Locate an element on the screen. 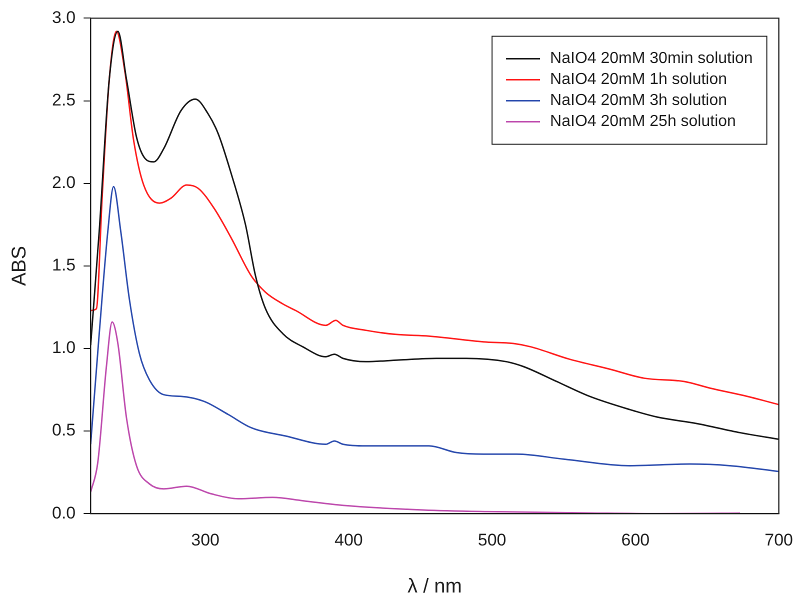  y-tick-label: 2.5 is located at coordinates (64, 100).